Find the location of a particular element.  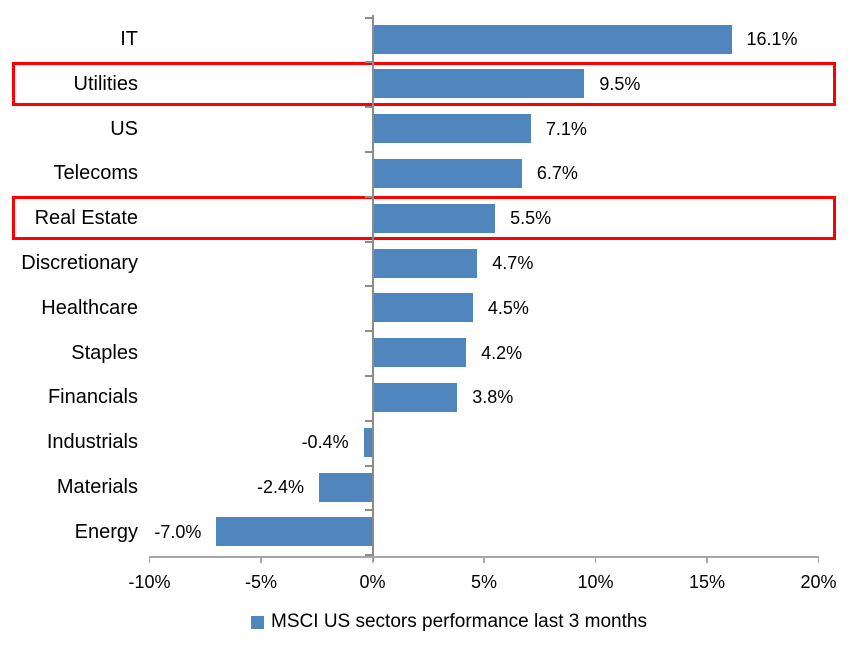

category-label: Telecoms is located at coordinates (95, 173).